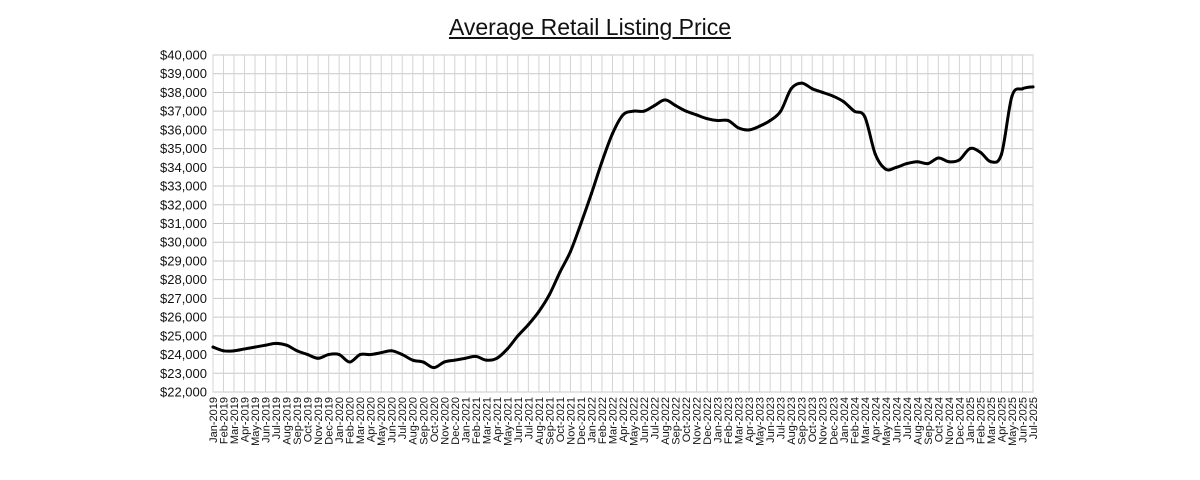 Image resolution: width=1200 pixels, height=480 pixels. What do you see at coordinates (477, 420) in the screenshot?
I see `x-tick-label: Feb-2021` at bounding box center [477, 420].